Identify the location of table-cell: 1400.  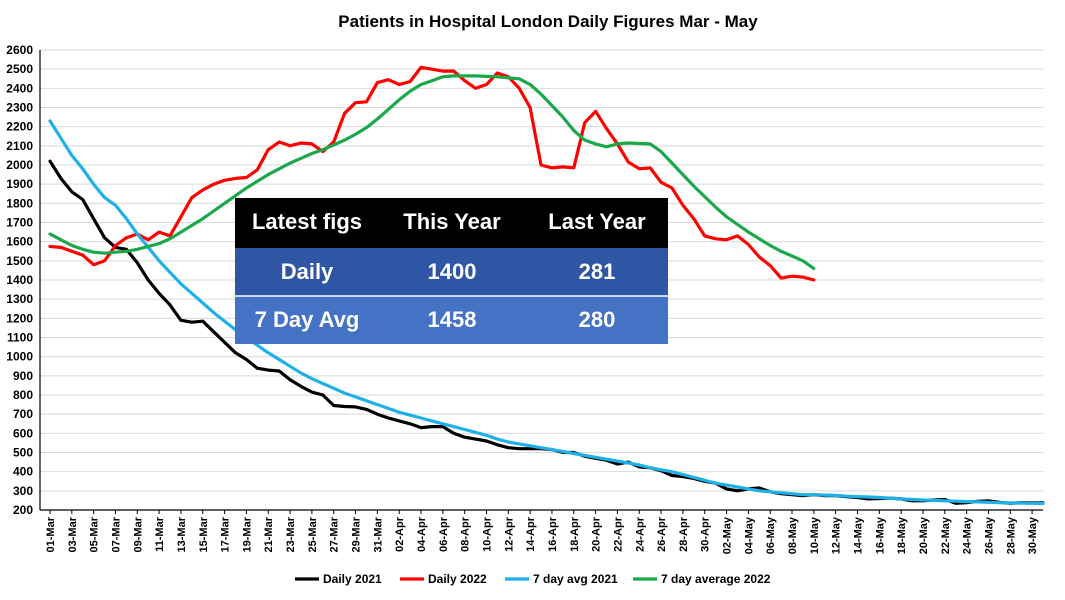
(452, 271).